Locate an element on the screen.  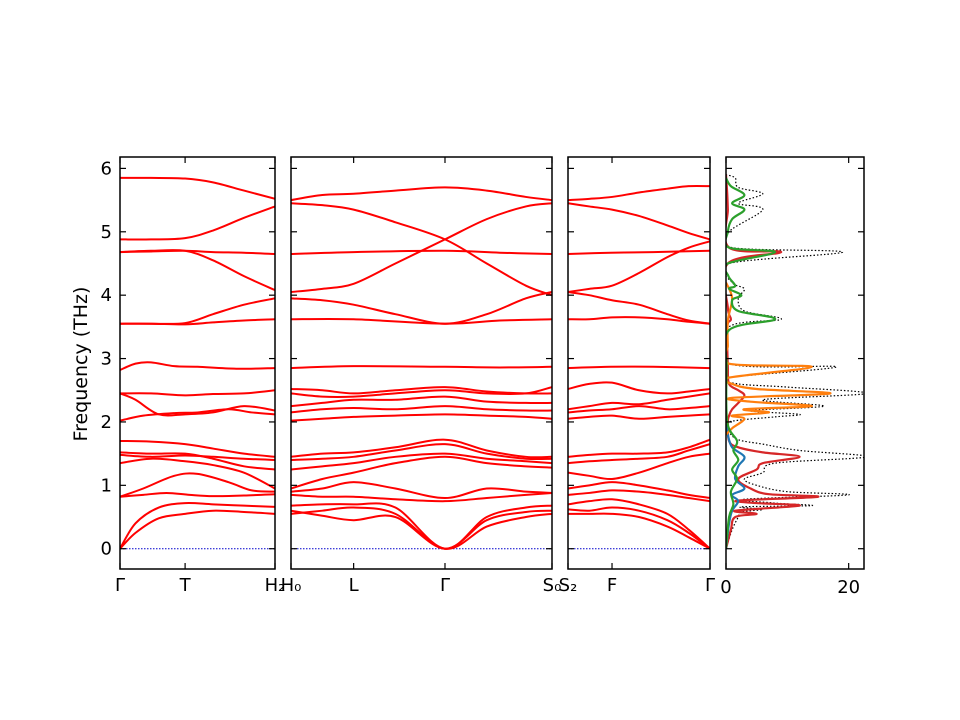
dos-panel-frame is located at coordinates (795, 363).